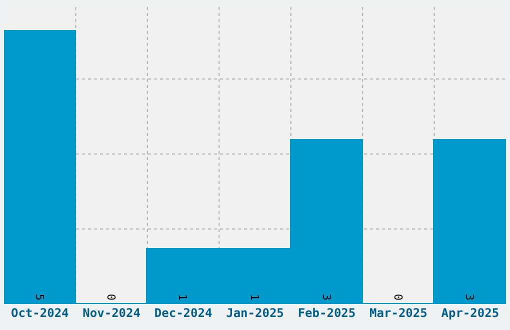 The width and height of the screenshot is (510, 330). What do you see at coordinates (255, 313) in the screenshot?
I see `x-tick-label: Jan-2025` at bounding box center [255, 313].